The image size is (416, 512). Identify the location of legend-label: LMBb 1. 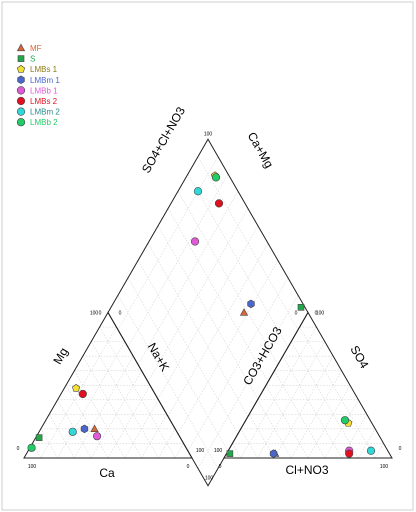
(44, 90).